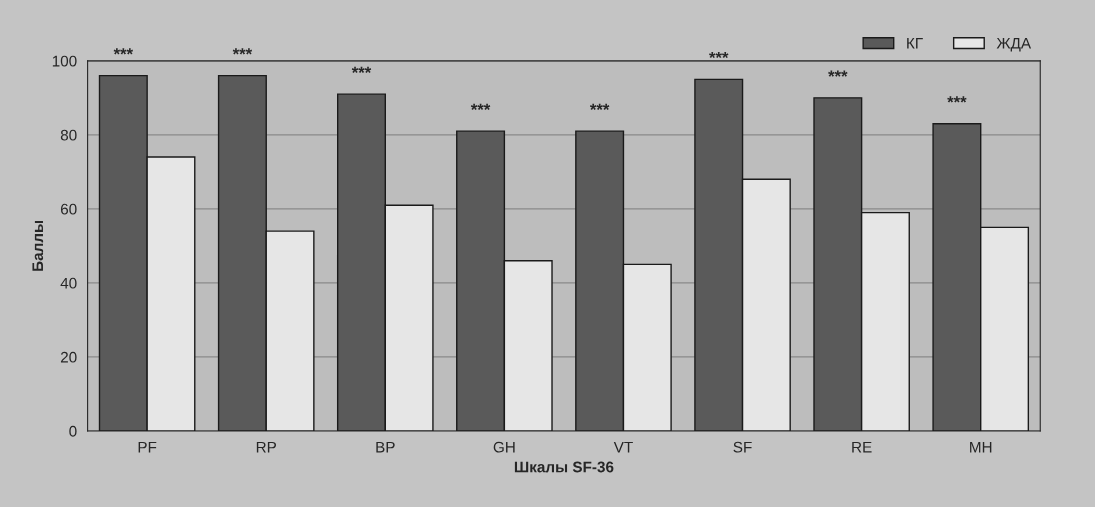  What do you see at coordinates (73, 431) in the screenshot?
I see `y-tick-label: 0` at bounding box center [73, 431].